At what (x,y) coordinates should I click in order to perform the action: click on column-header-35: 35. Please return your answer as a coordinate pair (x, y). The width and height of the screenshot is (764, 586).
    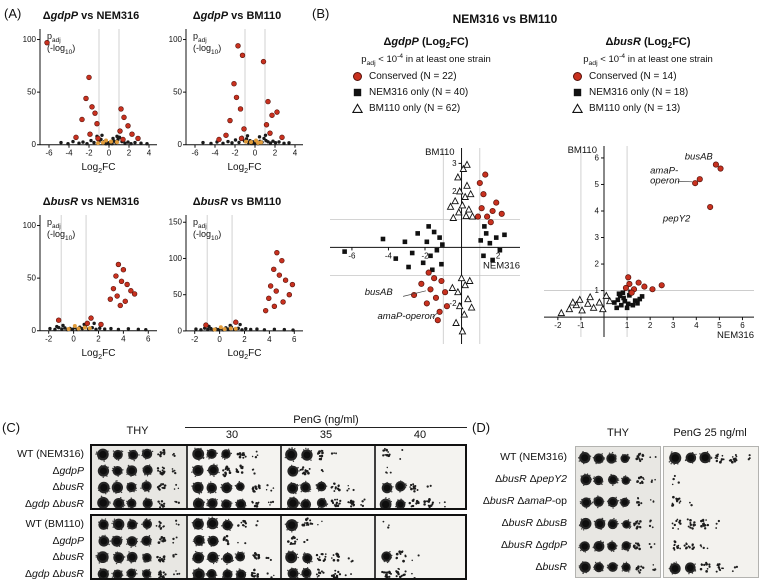
    Looking at the image, I should click on (326, 435).